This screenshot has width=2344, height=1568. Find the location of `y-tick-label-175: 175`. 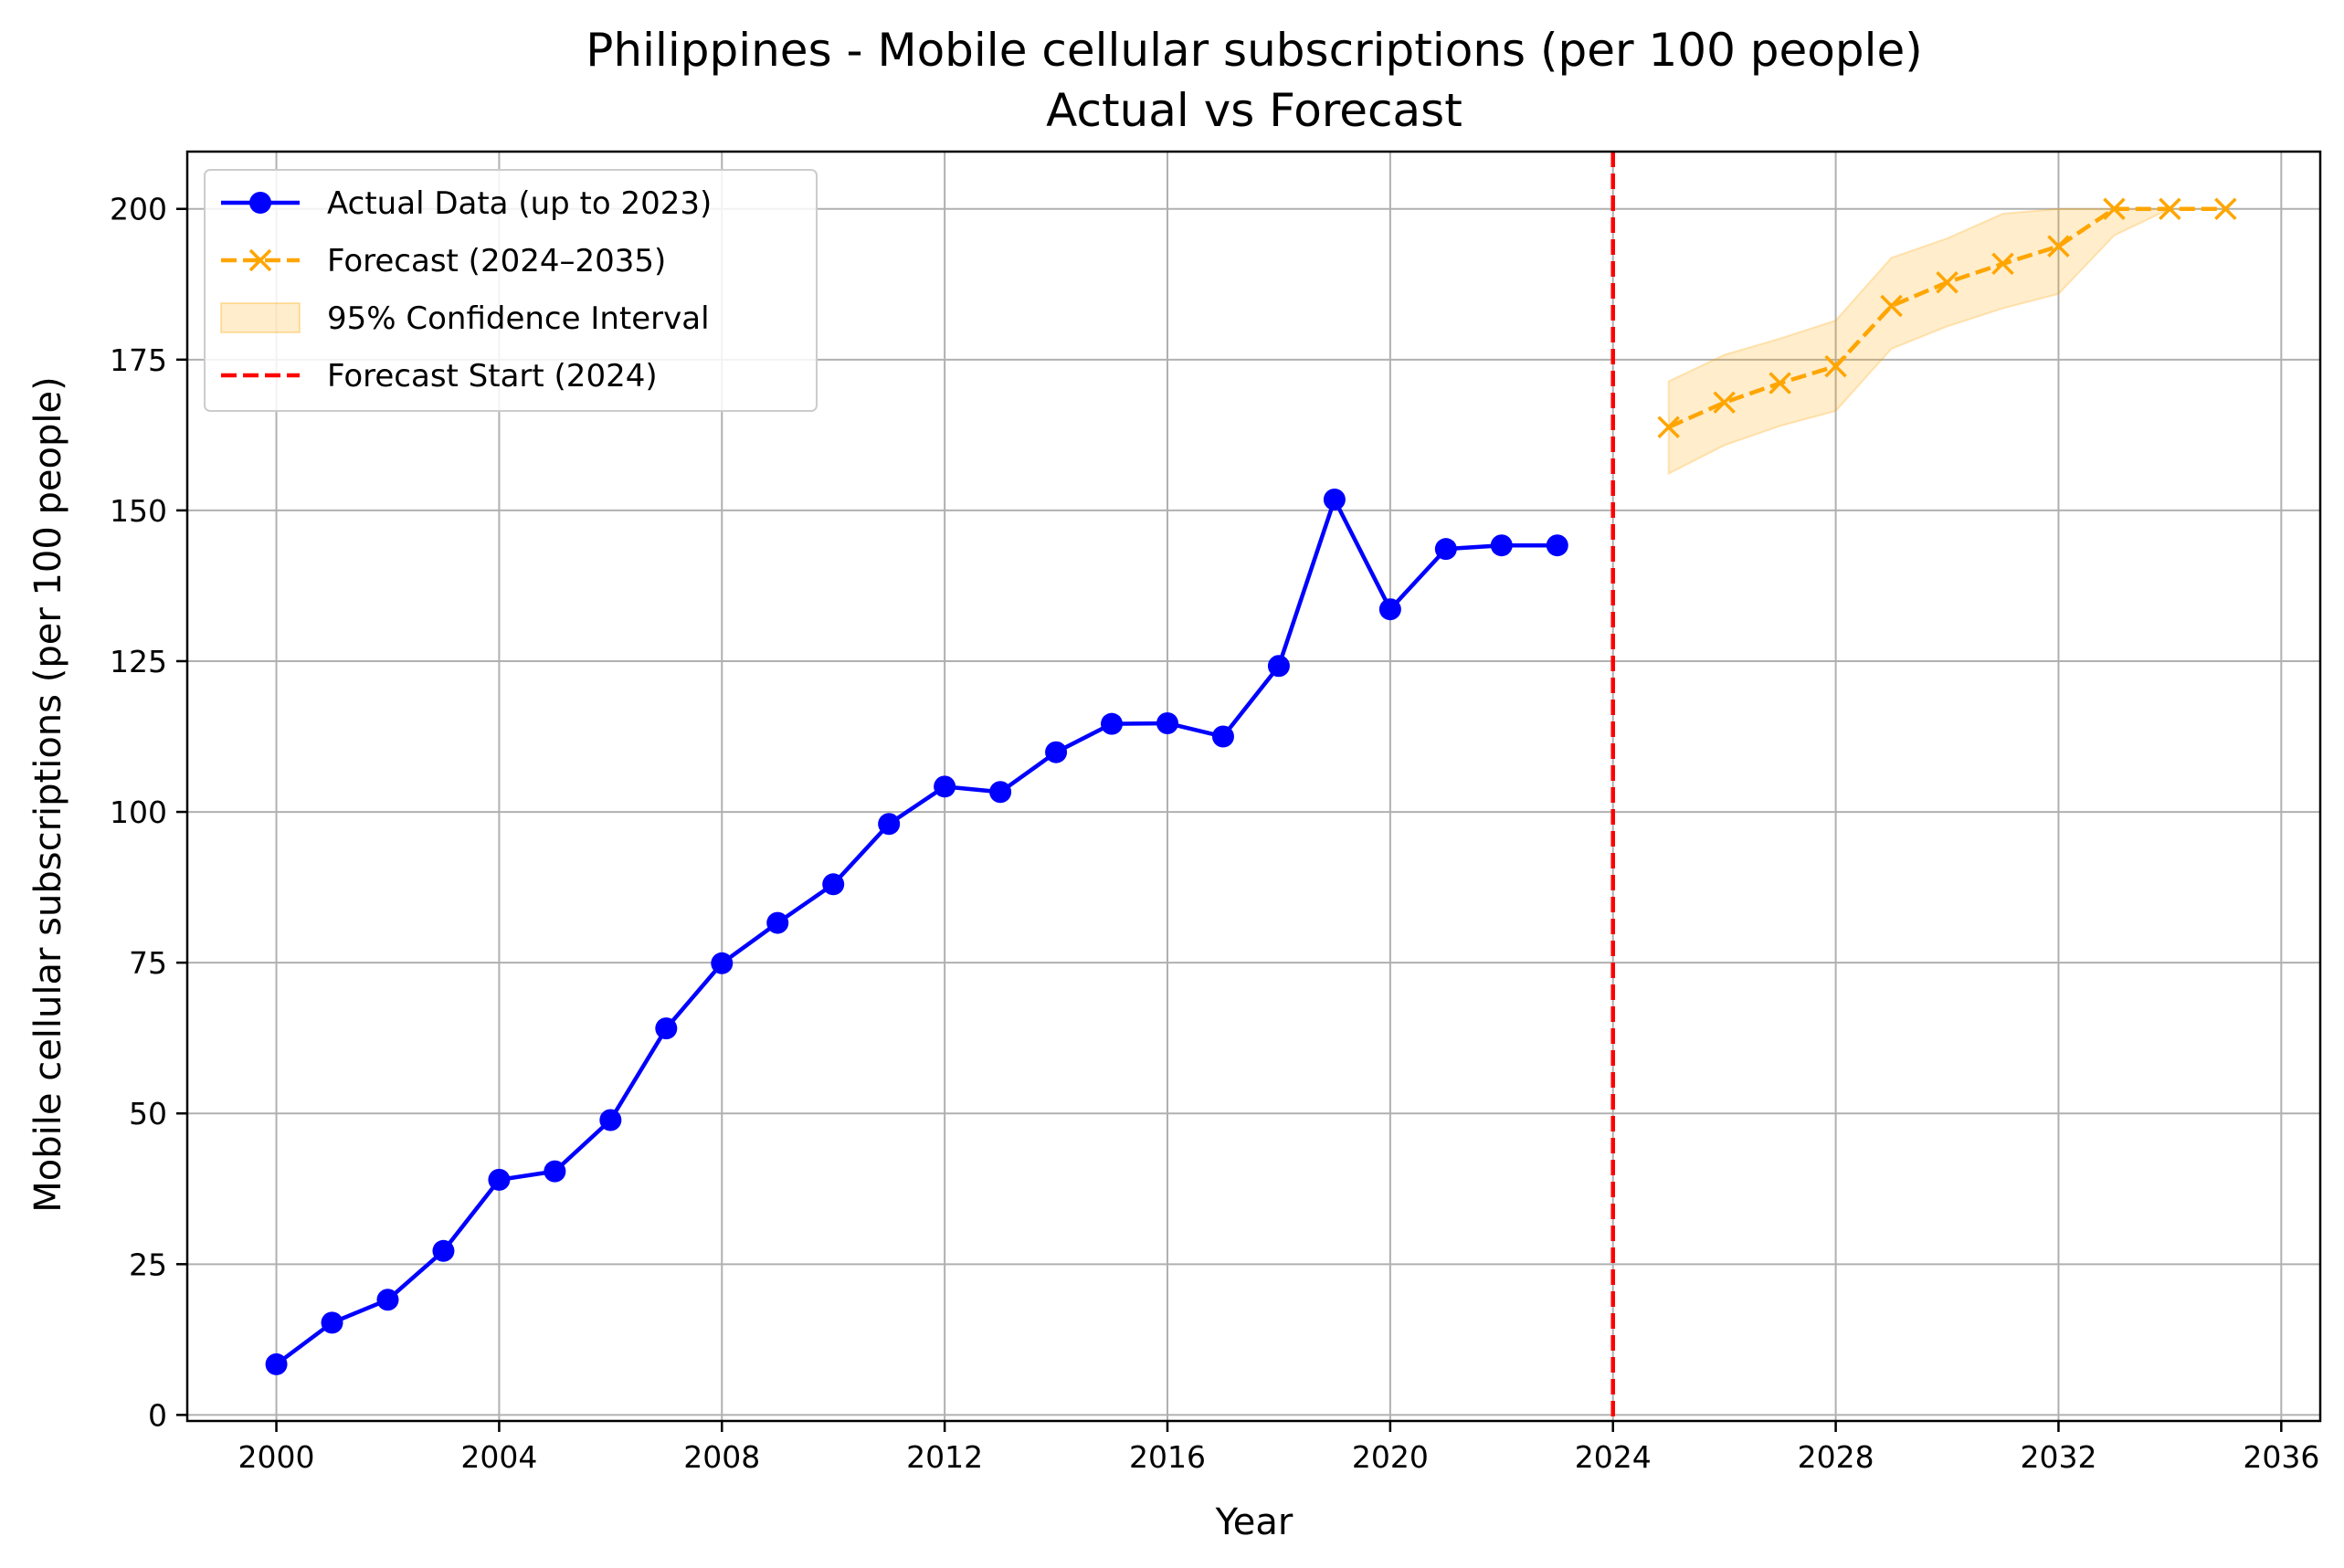

y-tick-label-175: 175 is located at coordinates (138, 360).